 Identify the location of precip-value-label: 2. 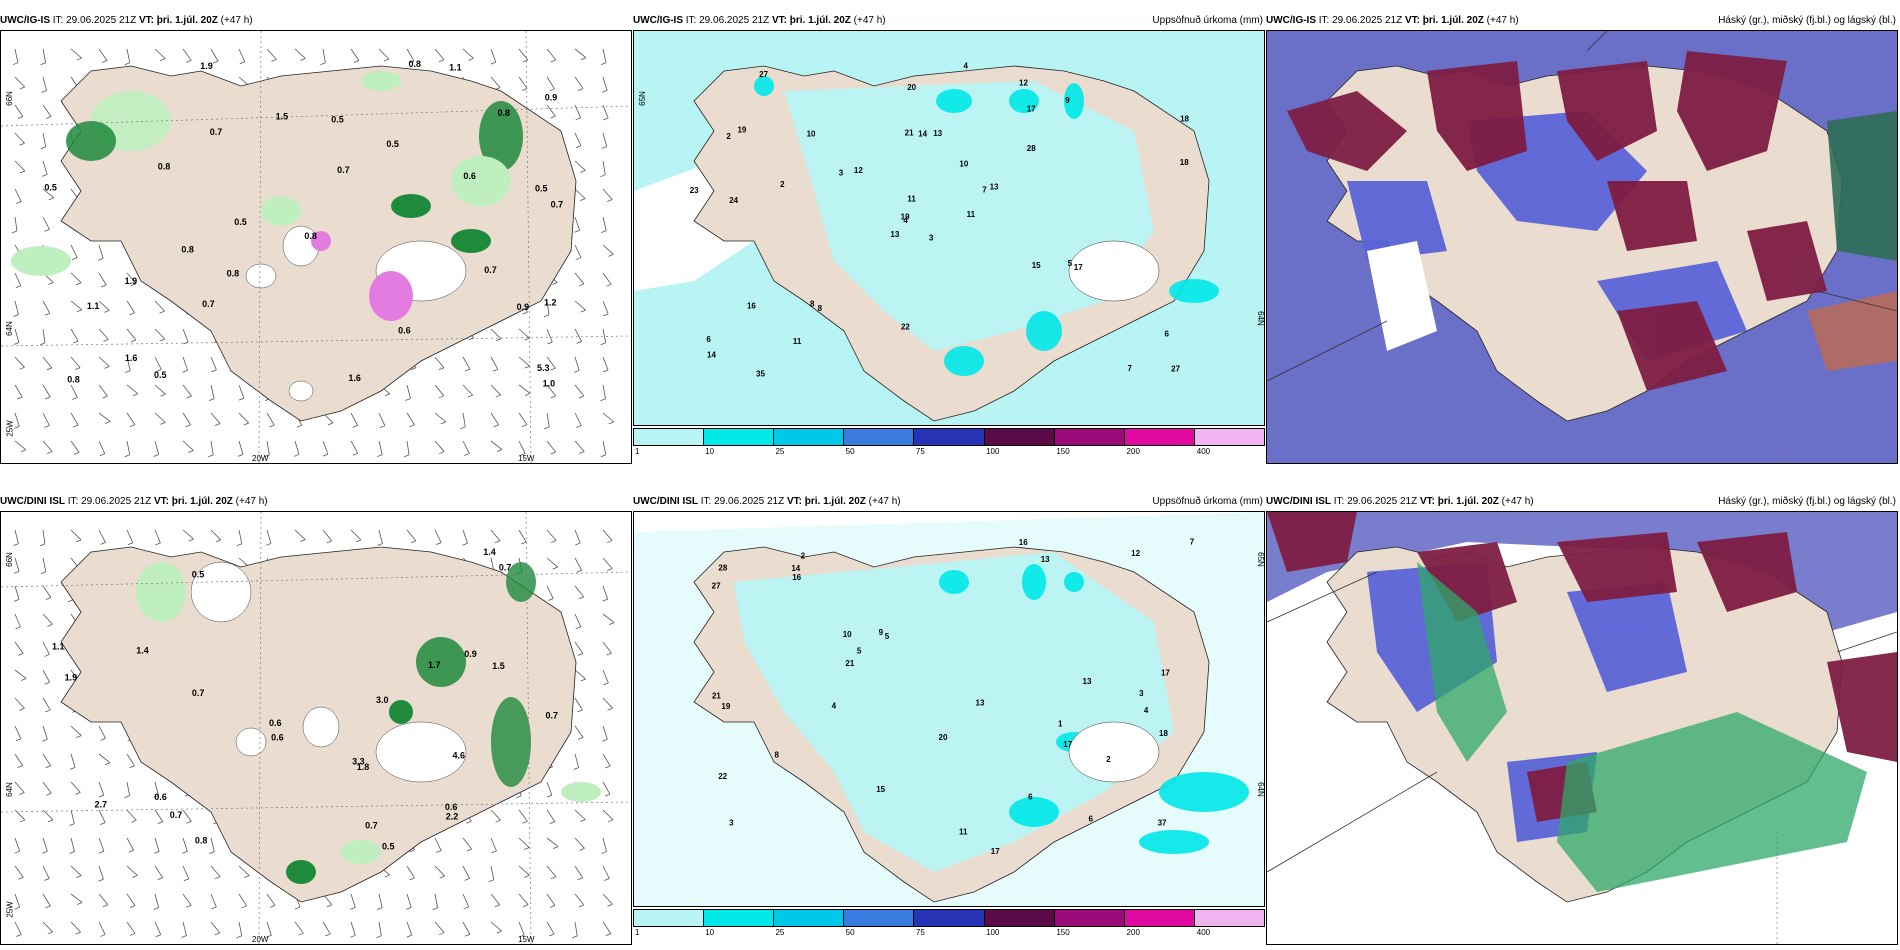
(728, 136).